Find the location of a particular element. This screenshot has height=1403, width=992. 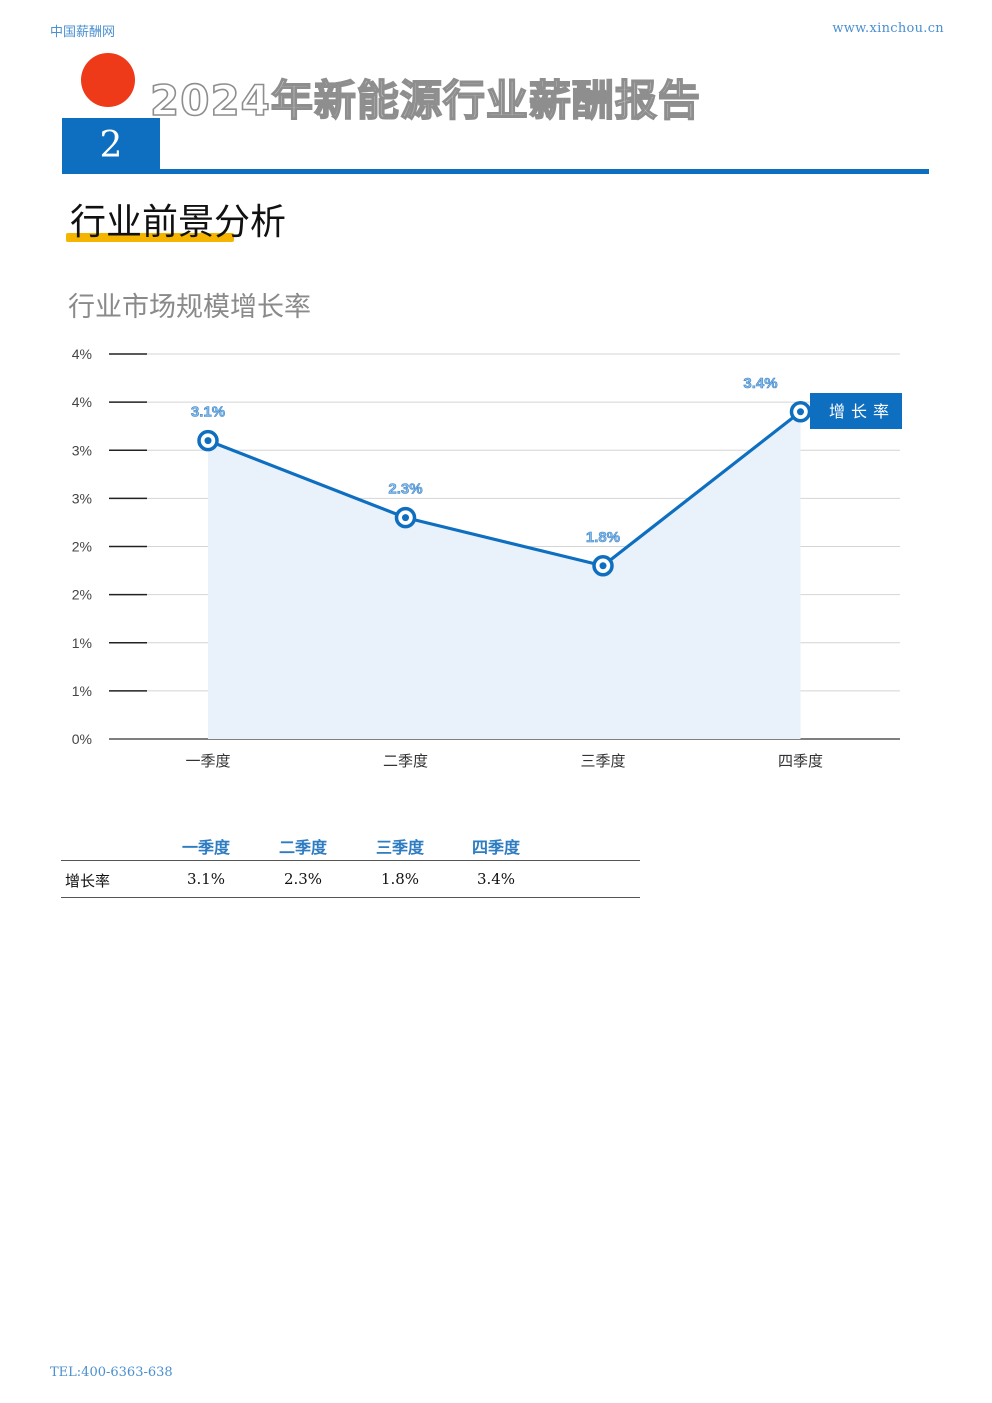

data-label: 3.1% is located at coordinates (208, 412).